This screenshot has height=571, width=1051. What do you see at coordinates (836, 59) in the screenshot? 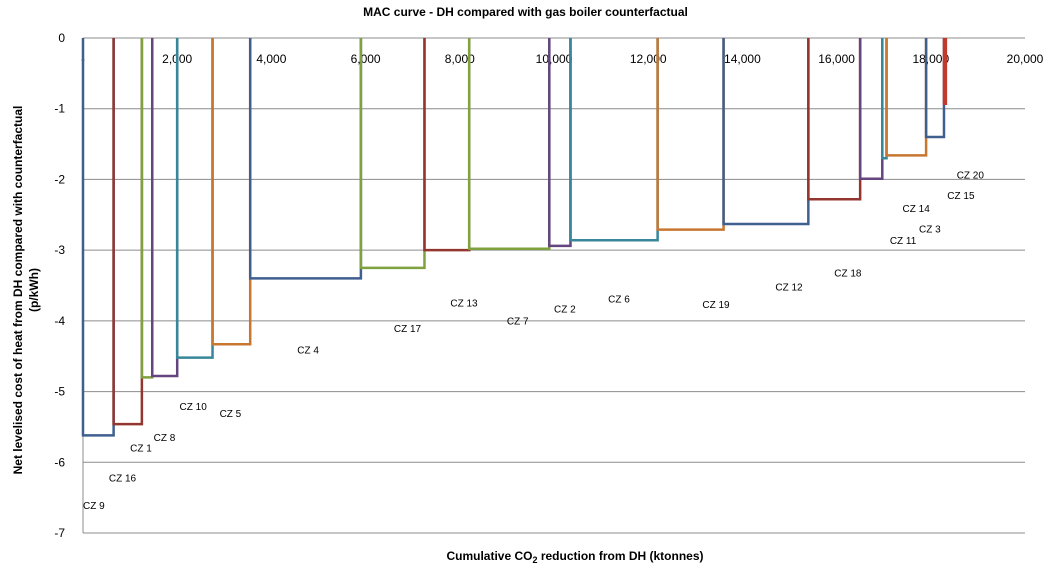
I see `x-tick-label-8: 16,000` at bounding box center [836, 59].